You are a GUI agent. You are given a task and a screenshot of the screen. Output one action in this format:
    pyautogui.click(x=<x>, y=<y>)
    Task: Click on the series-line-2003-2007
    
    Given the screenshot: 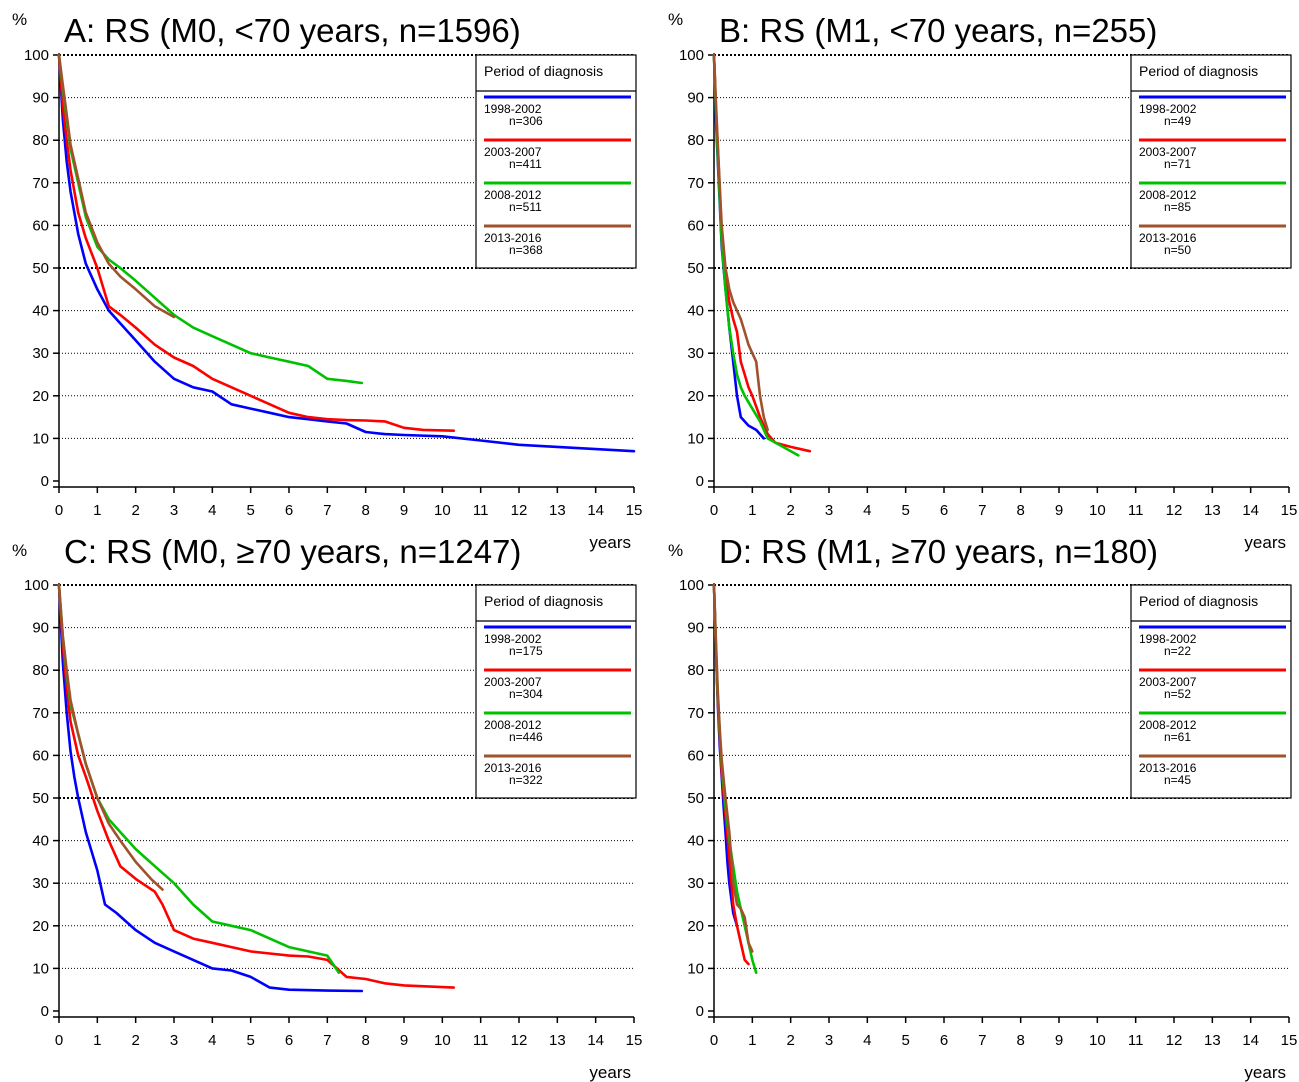 What is the action you would take?
    pyautogui.click(x=256, y=786)
    